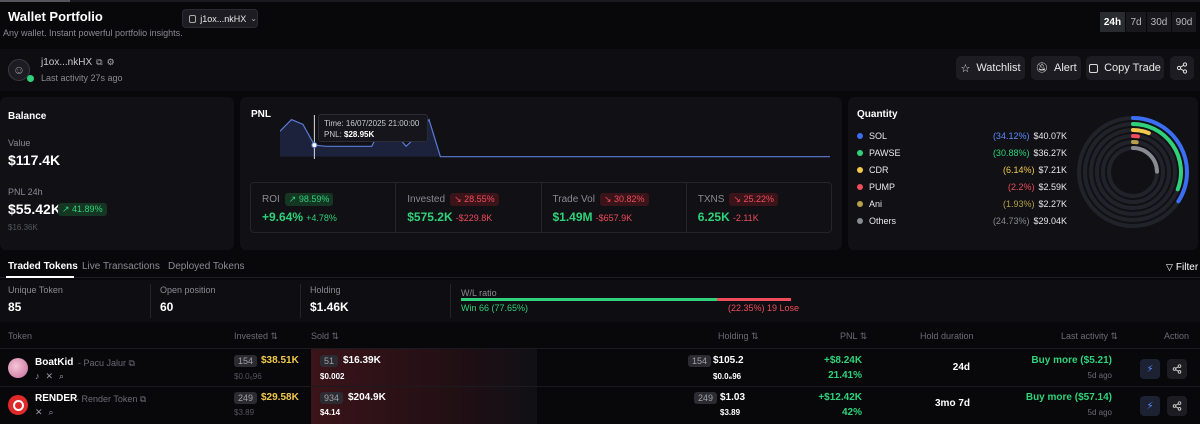  I want to click on tab-live-transactions: Live Transactions, so click(121, 266).